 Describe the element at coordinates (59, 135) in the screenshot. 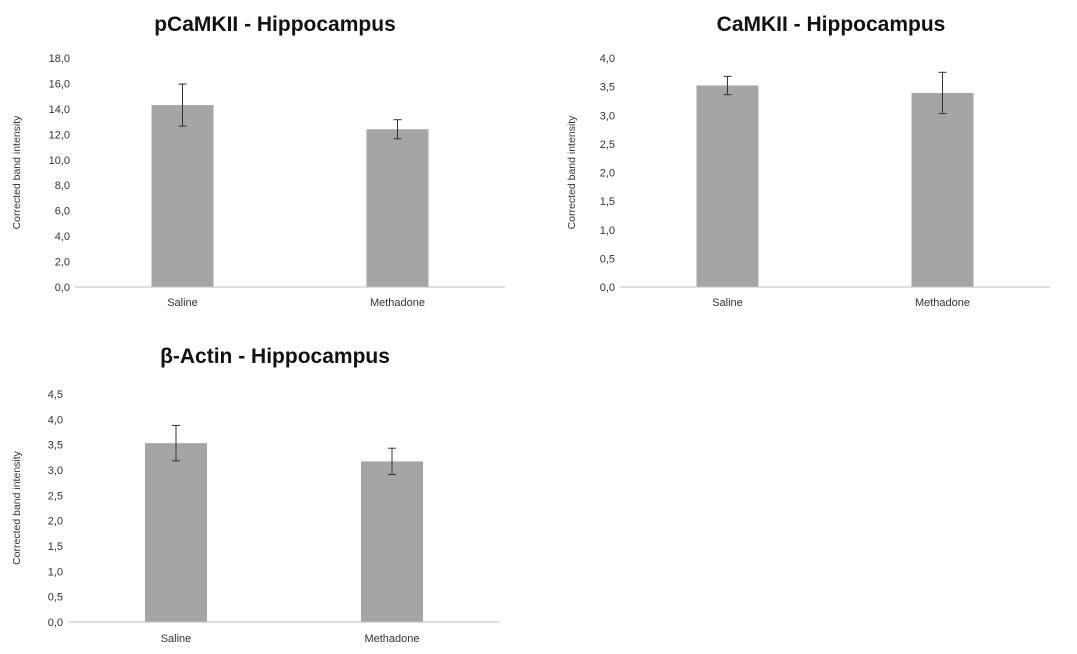

I see `y-tick-label: 12,0` at that location.